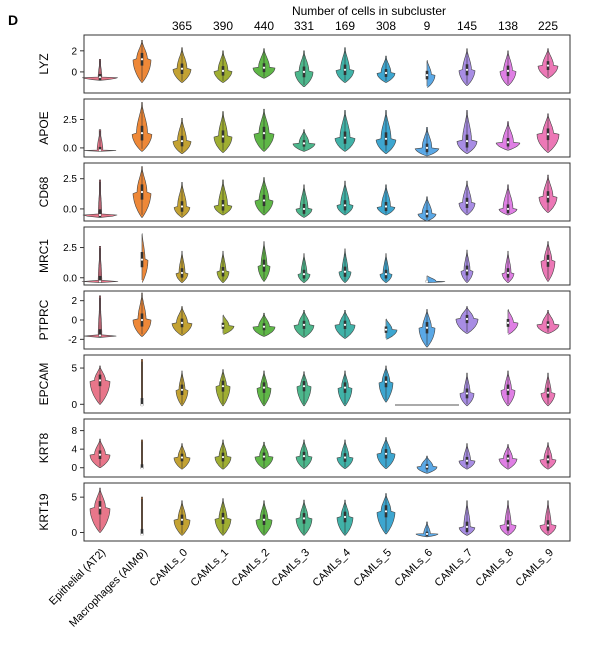  Describe the element at coordinates (168, 568) in the screenshot. I see `x-group-label: CAMLs_0` at that location.